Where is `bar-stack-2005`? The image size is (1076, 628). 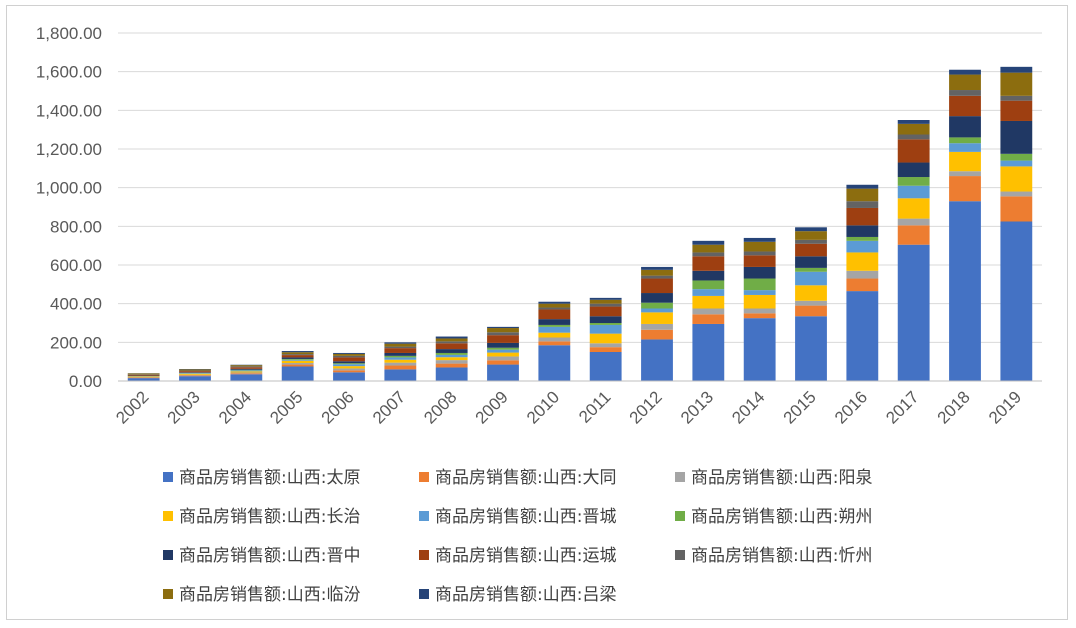
bar-stack-2005 is located at coordinates (297, 366).